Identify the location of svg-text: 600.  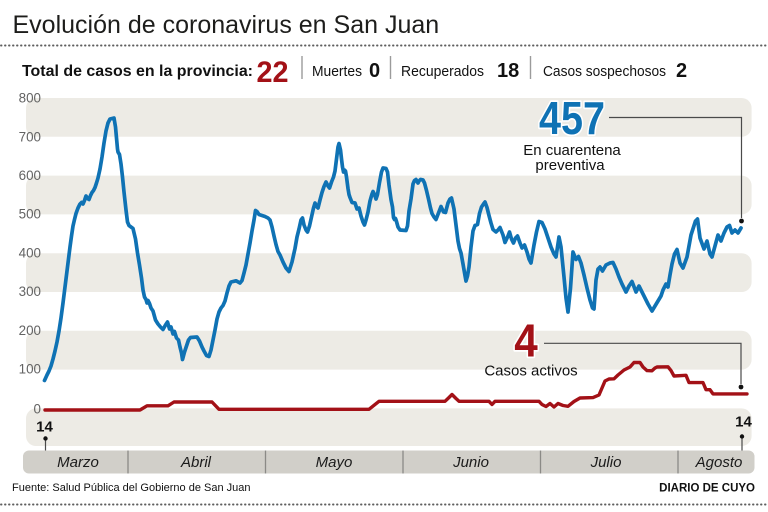
(30, 175).